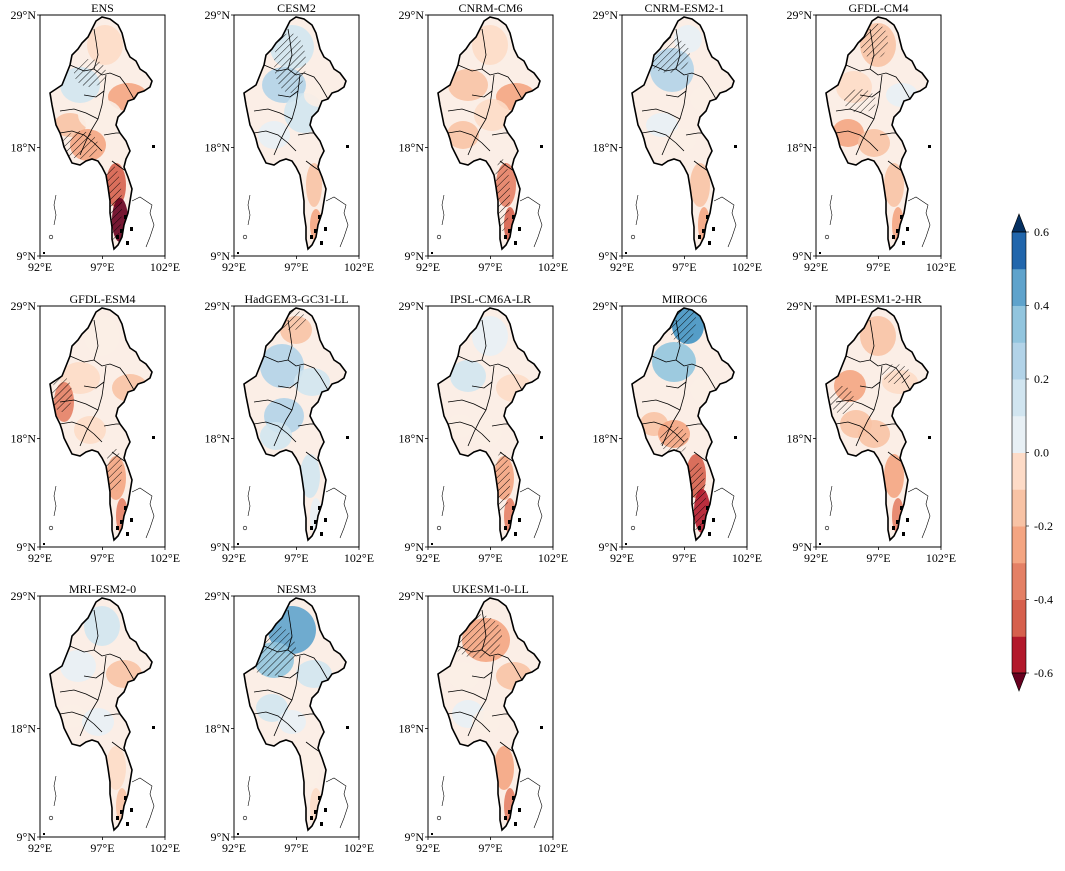 Image resolution: width=1065 pixels, height=871 pixels. Describe the element at coordinates (296, 8) in the screenshot. I see `panel-title: CESM2` at that location.